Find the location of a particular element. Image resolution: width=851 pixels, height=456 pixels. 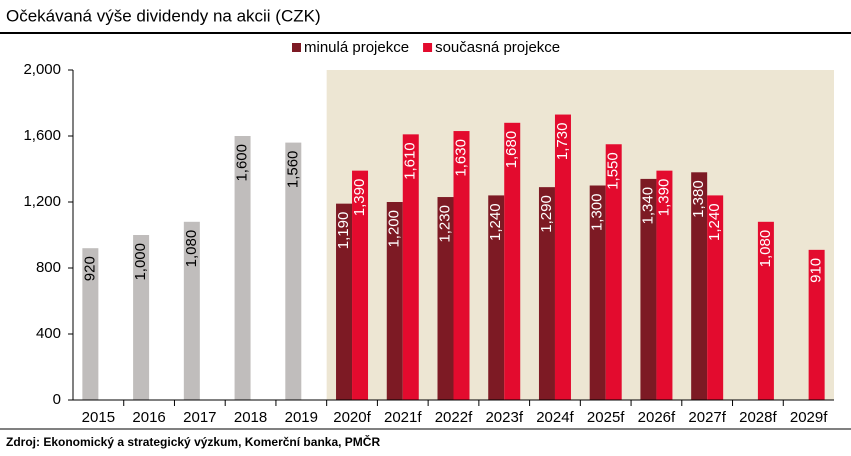

x-tick-label: 2029f is located at coordinates (809, 417).